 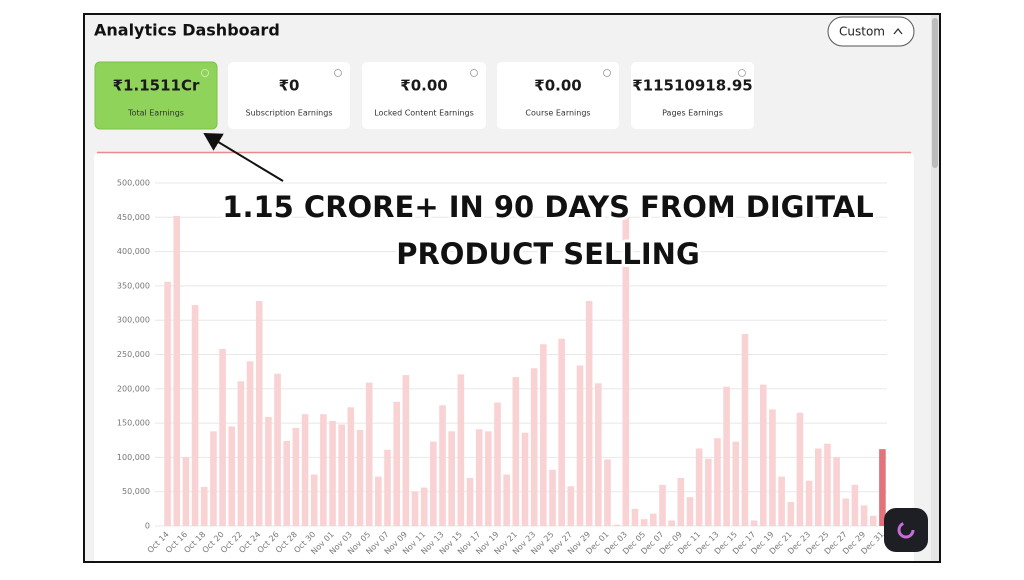 I want to click on y-tick-label: 400,000, so click(x=133, y=251).